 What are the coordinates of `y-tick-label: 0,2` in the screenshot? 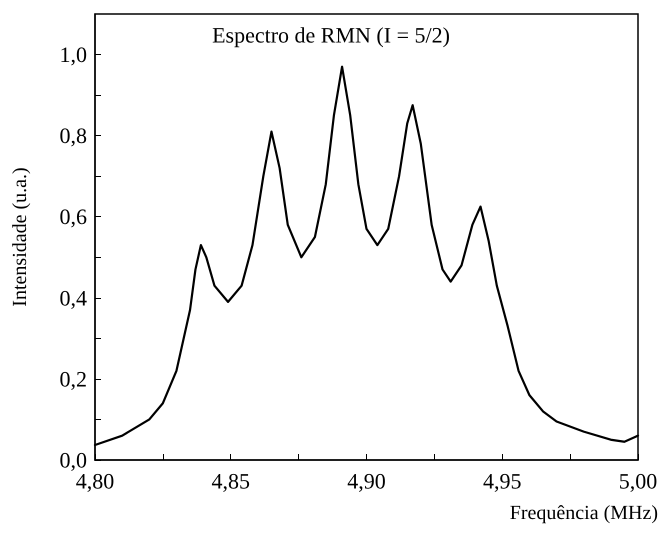 It's located at (73, 379).